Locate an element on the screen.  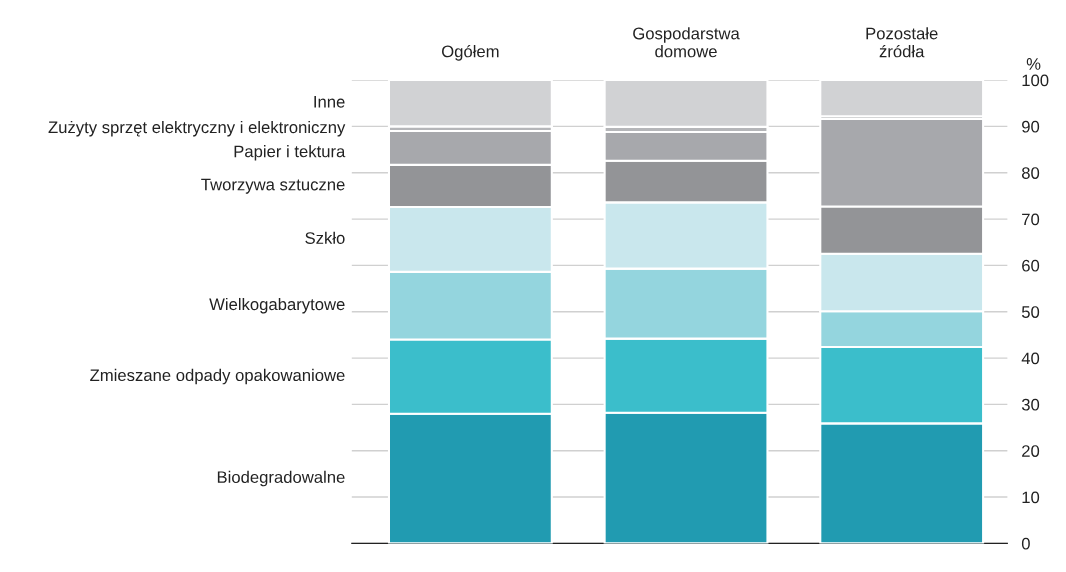
y-tick-label: 60 is located at coordinates (1031, 265).